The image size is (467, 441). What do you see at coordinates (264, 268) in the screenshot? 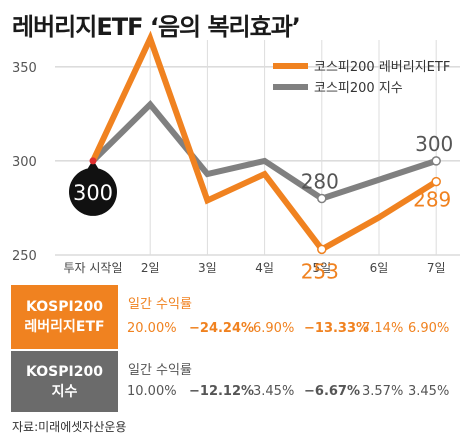
I see `x-tick-label: 4일` at bounding box center [264, 268].